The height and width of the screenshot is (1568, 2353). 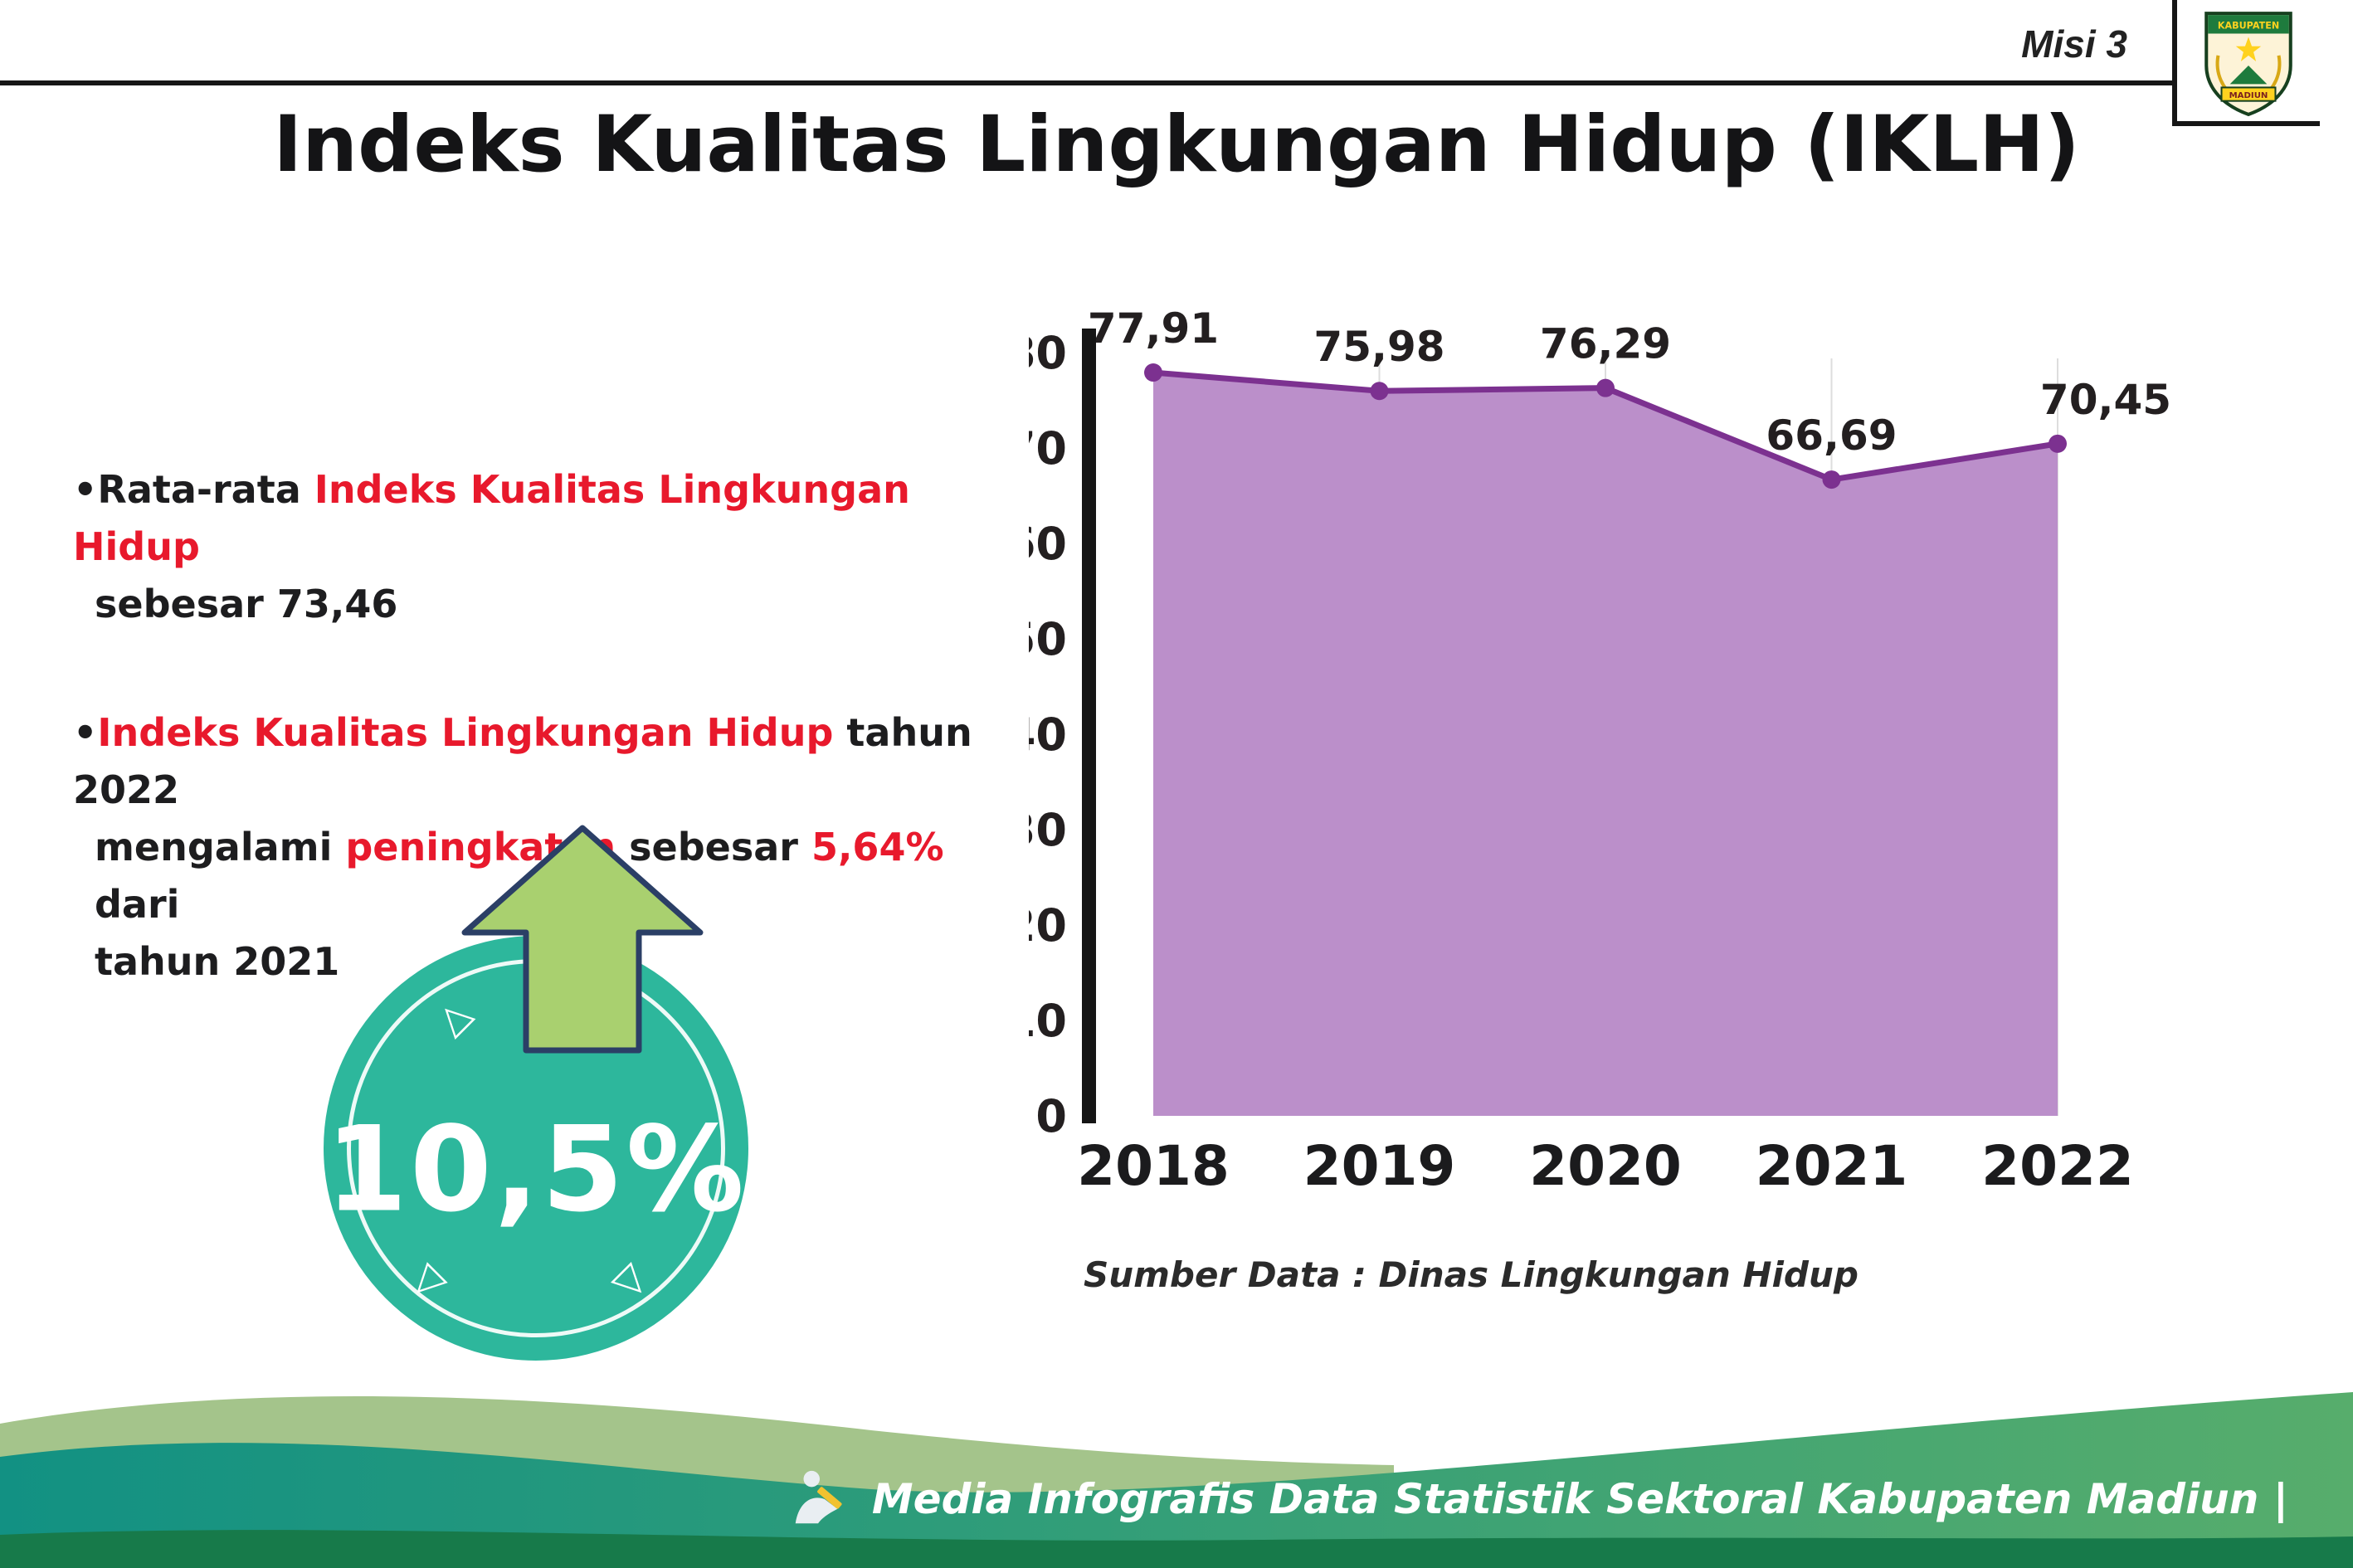 I want to click on chart-y-tick-label: 70, so click(x=1048, y=448).